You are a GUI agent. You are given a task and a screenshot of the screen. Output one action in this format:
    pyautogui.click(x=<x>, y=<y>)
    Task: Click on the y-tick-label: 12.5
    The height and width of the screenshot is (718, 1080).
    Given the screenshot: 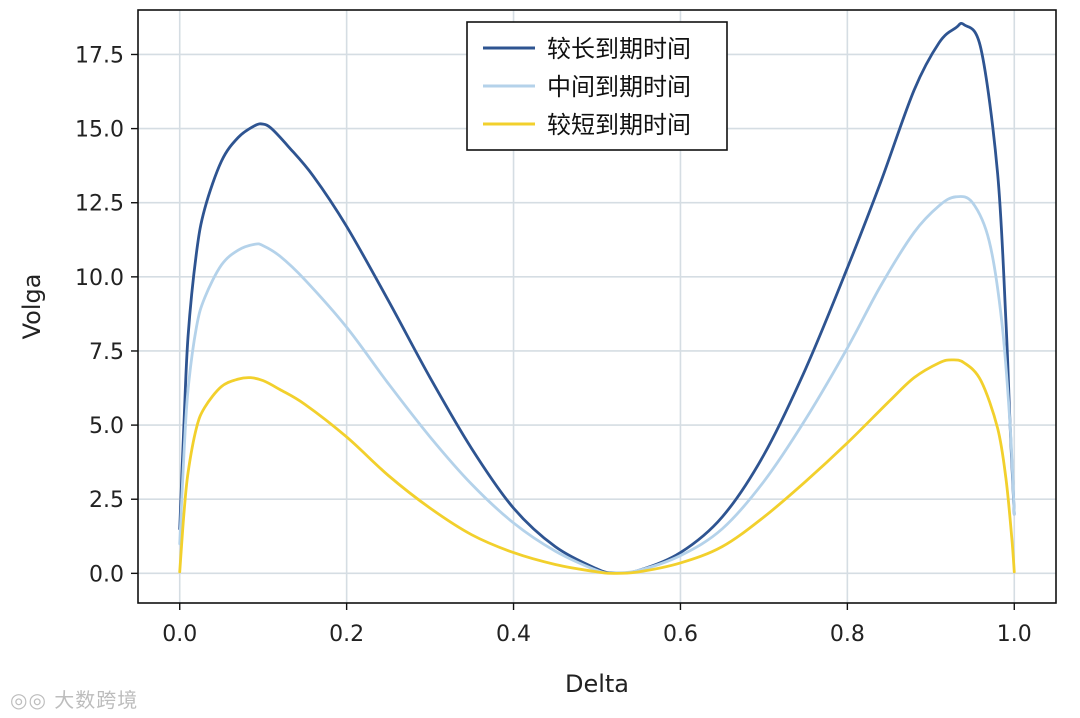 What is the action you would take?
    pyautogui.click(x=99, y=204)
    